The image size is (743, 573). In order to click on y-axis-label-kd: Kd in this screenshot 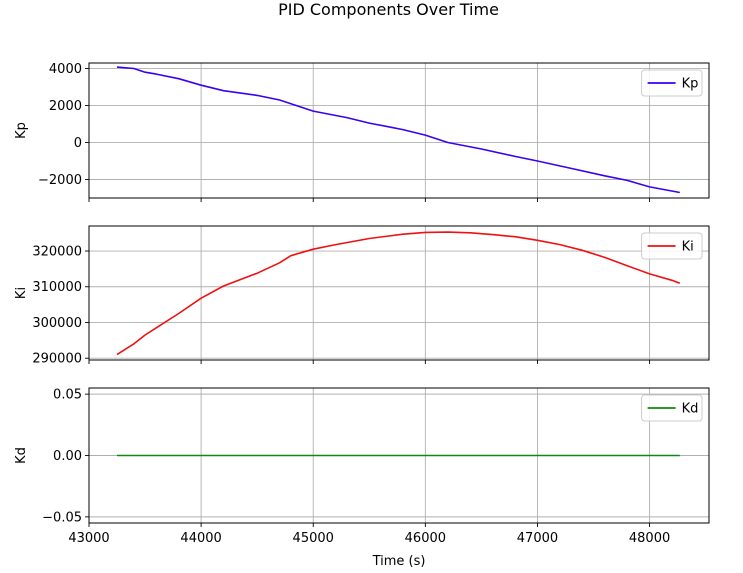, I will do `click(21, 455)`.